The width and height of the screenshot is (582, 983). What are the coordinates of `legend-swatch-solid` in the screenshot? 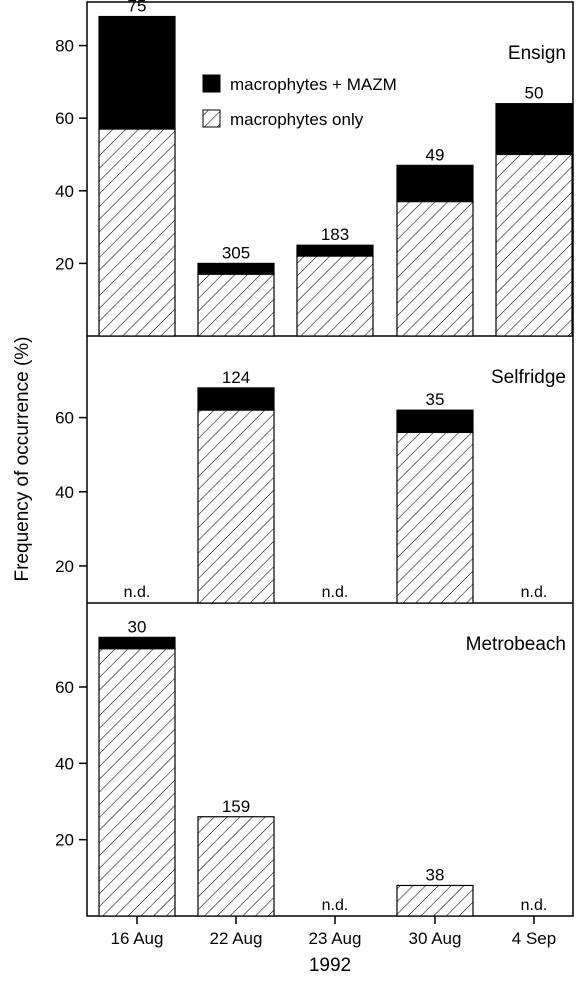 It's located at (211, 83).